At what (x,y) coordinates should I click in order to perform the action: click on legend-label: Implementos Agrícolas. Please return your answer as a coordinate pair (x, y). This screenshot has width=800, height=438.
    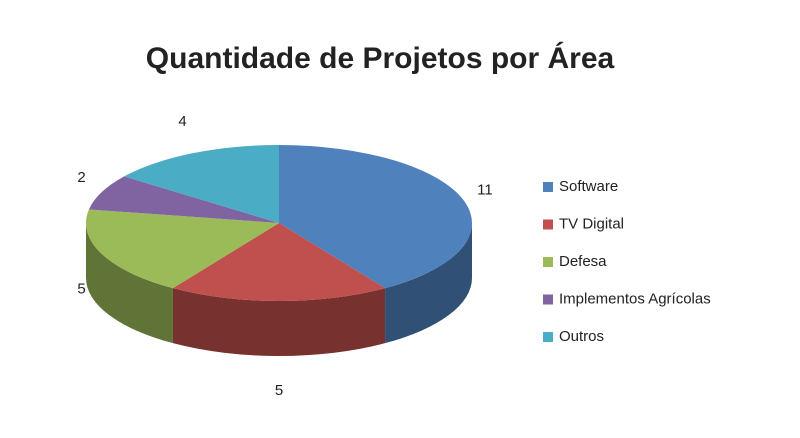
    Looking at the image, I should click on (635, 298).